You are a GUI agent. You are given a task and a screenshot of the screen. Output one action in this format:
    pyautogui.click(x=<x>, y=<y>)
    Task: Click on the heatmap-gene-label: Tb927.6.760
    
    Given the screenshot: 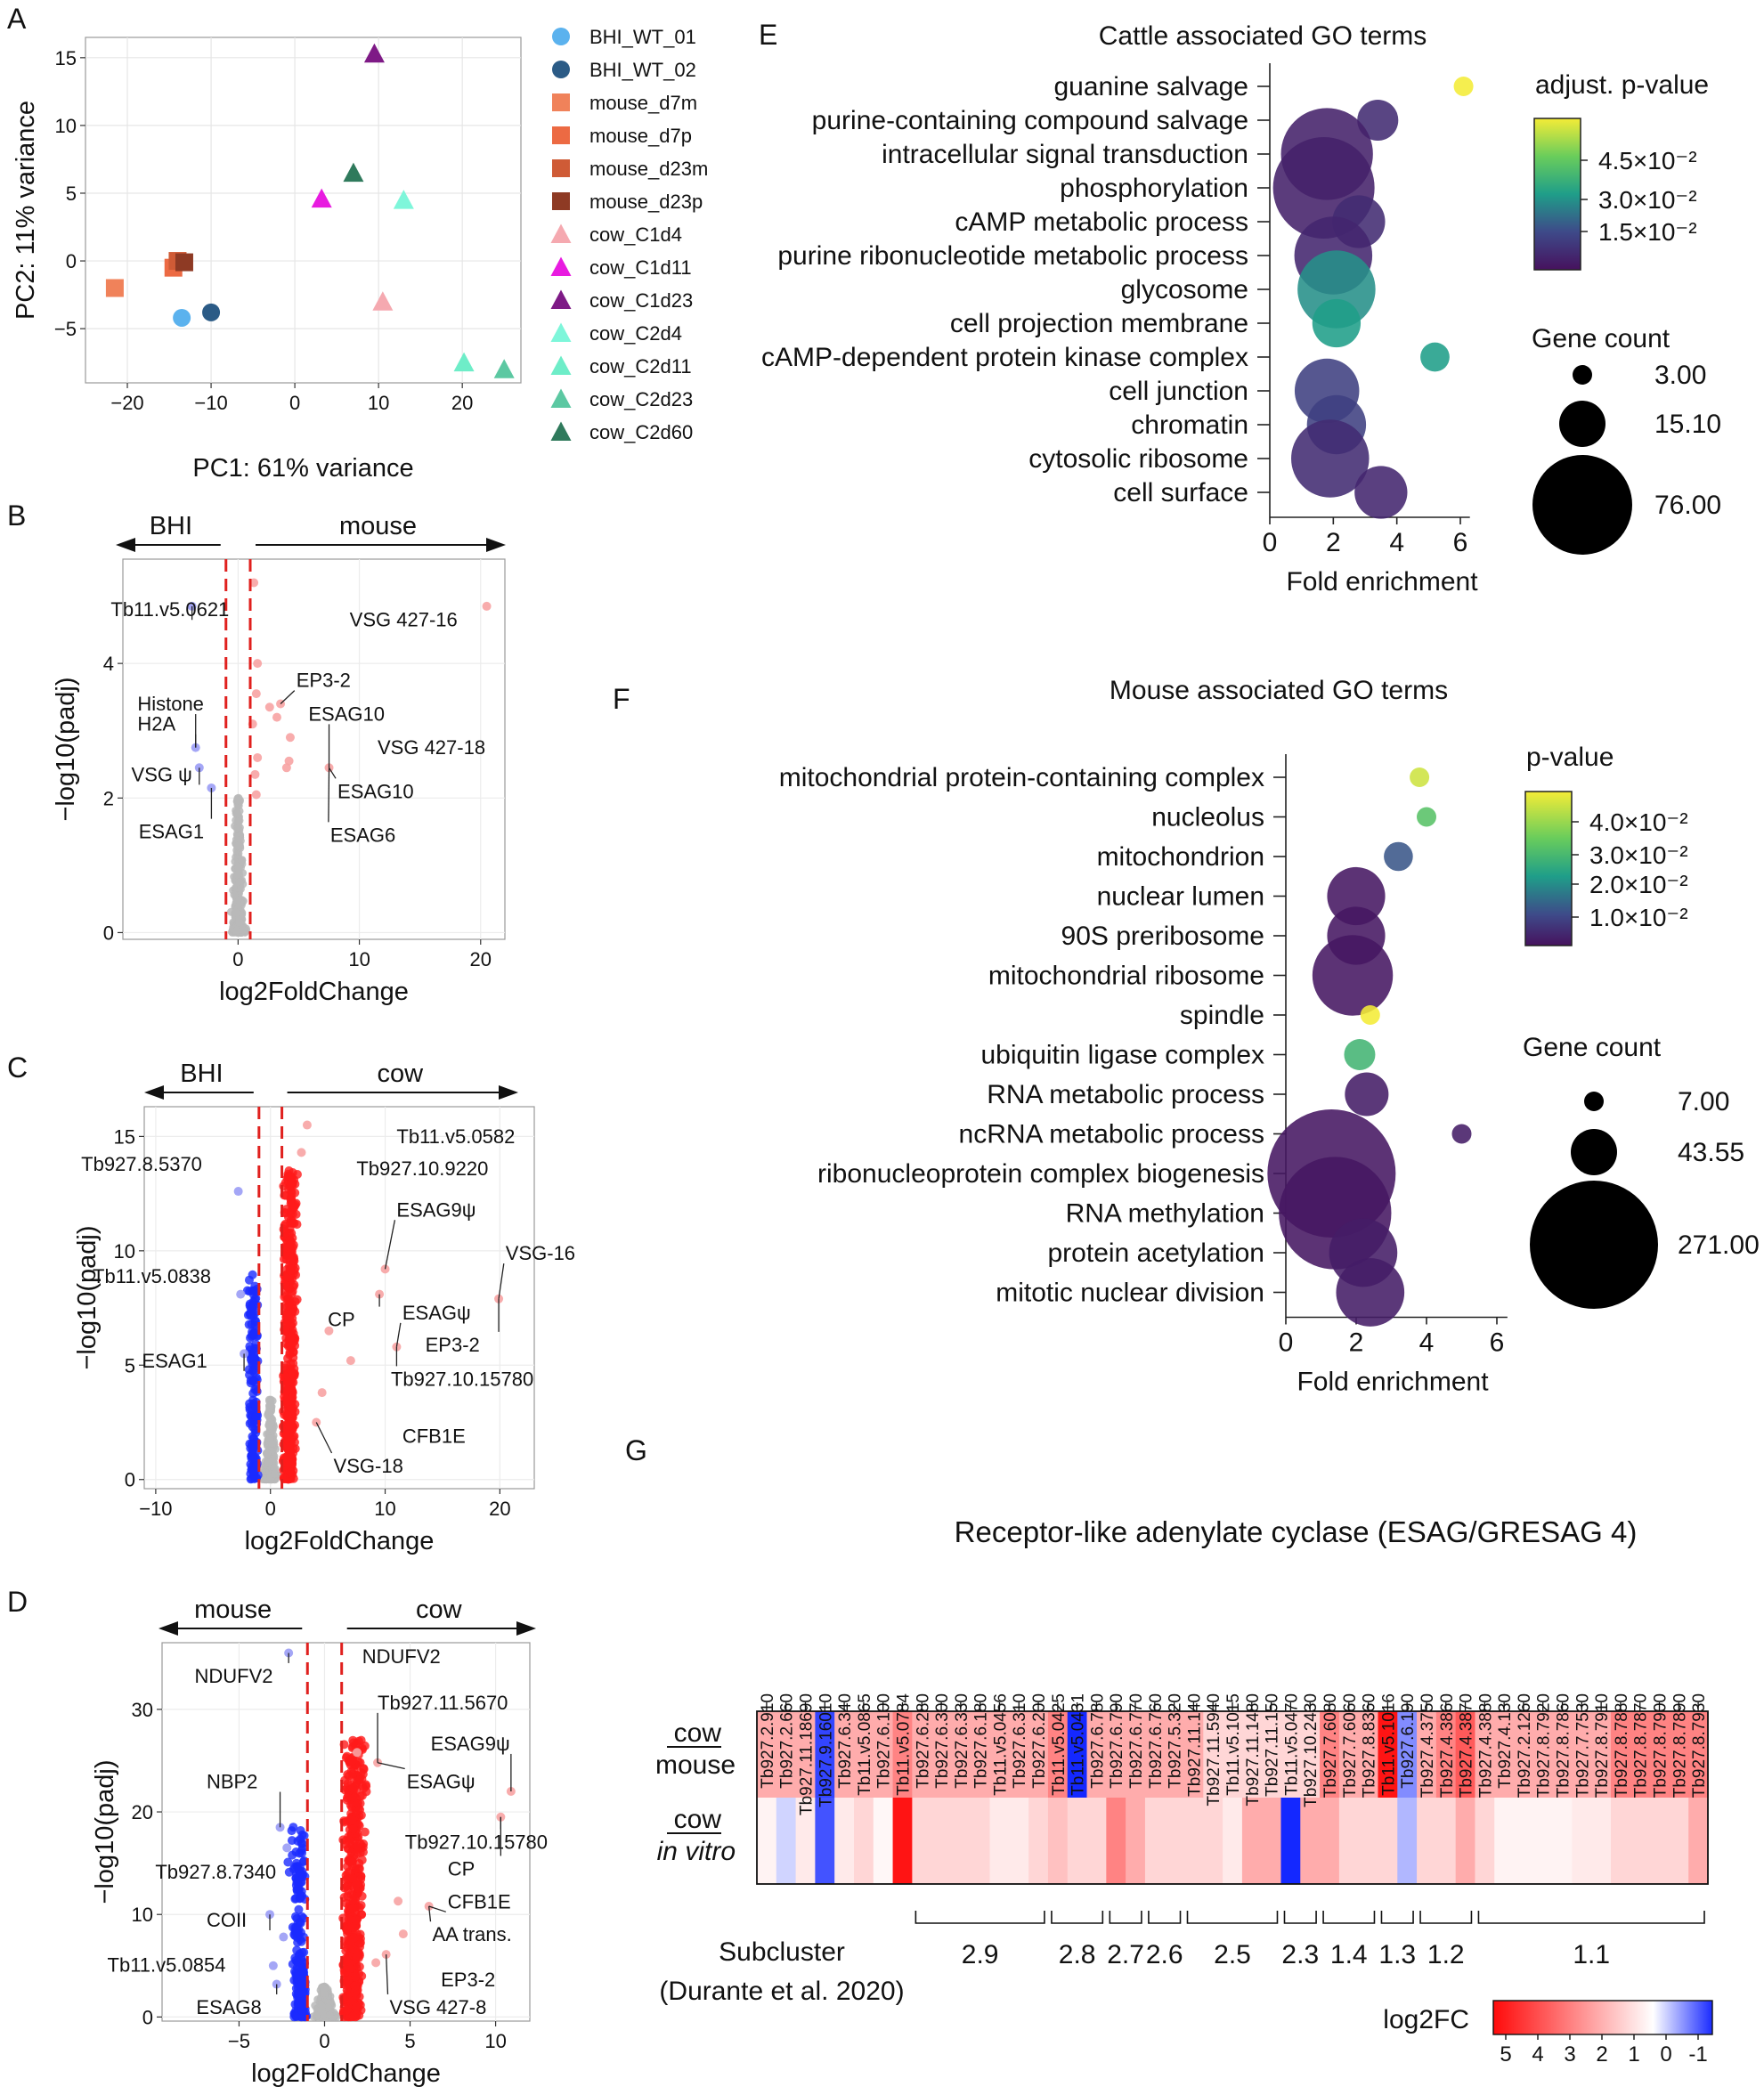 What is the action you would take?
    pyautogui.click(x=1156, y=1741)
    